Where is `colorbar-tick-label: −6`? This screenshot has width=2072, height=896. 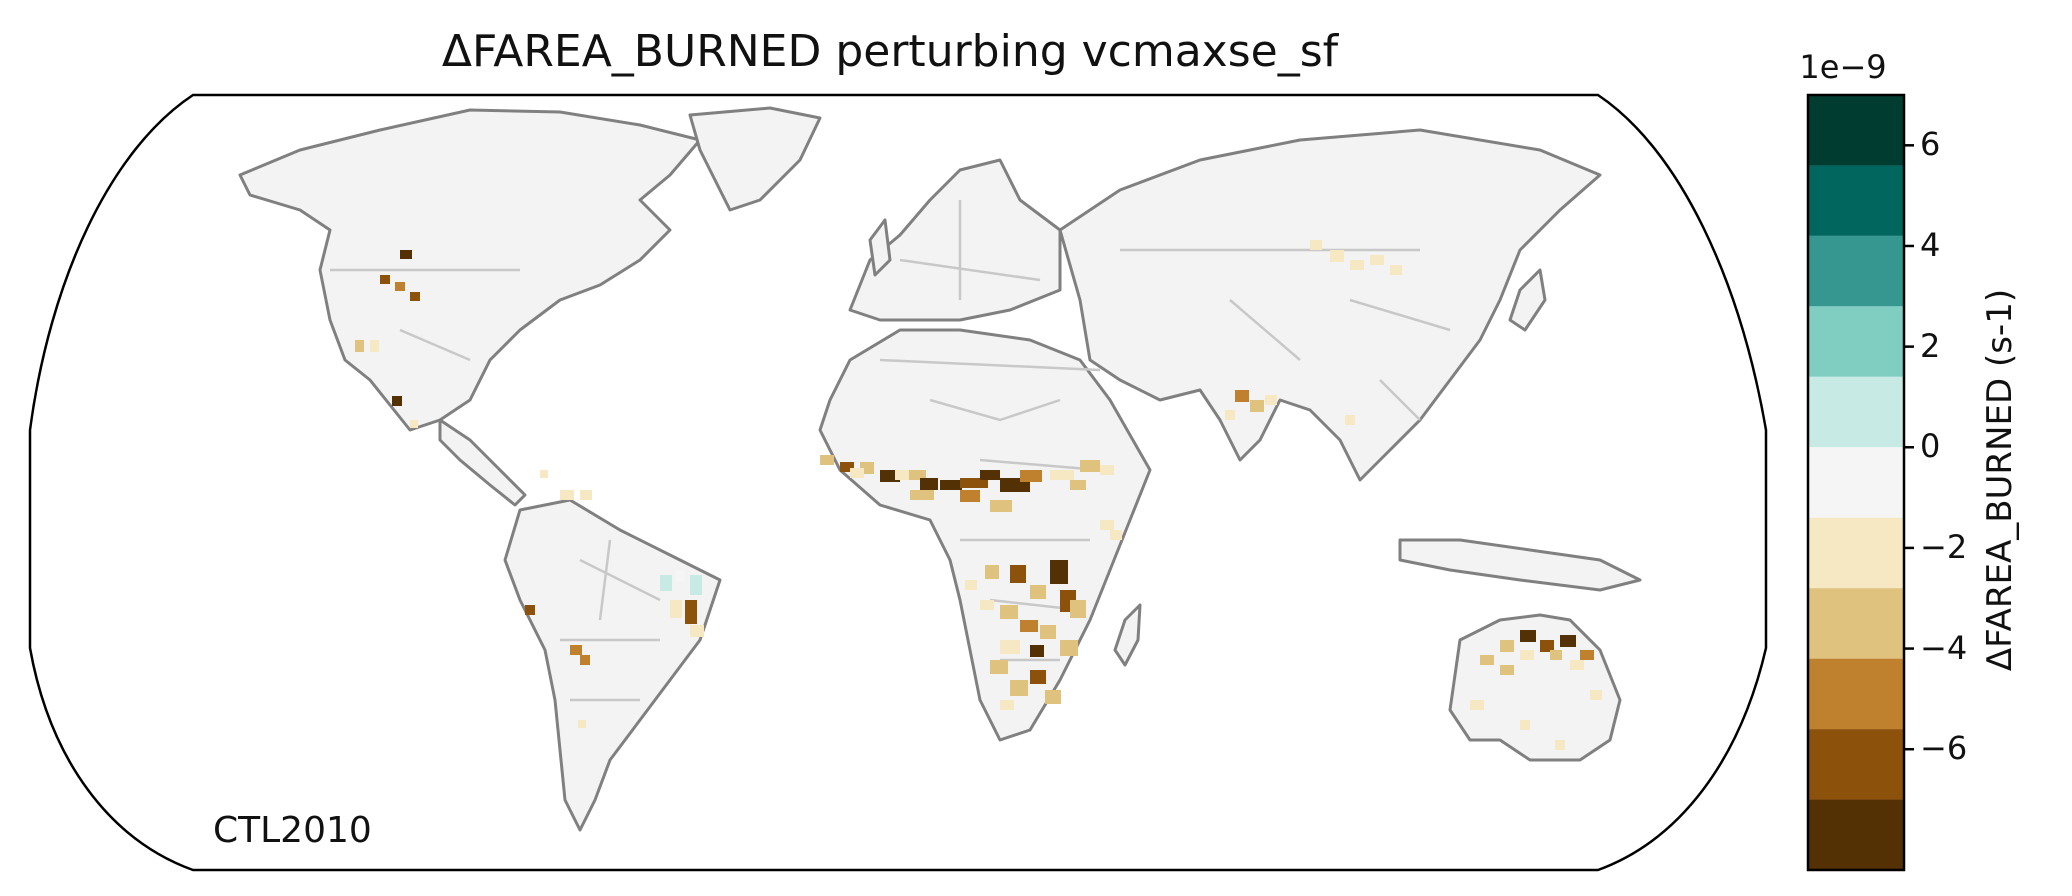
colorbar-tick-label: −6 is located at coordinates (1944, 748).